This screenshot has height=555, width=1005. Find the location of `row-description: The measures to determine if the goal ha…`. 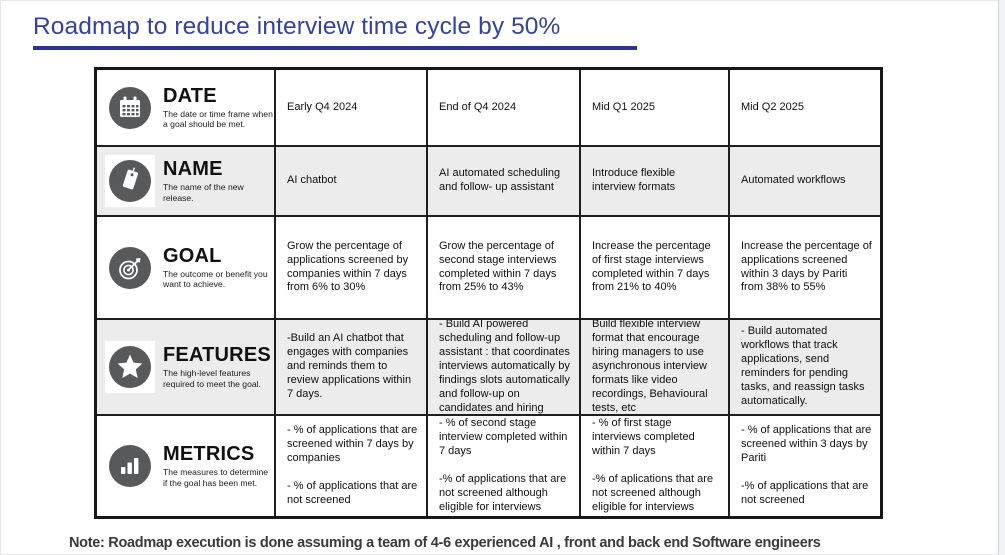

row-description: The measures to determine if the goal ha… is located at coordinates (216, 477).